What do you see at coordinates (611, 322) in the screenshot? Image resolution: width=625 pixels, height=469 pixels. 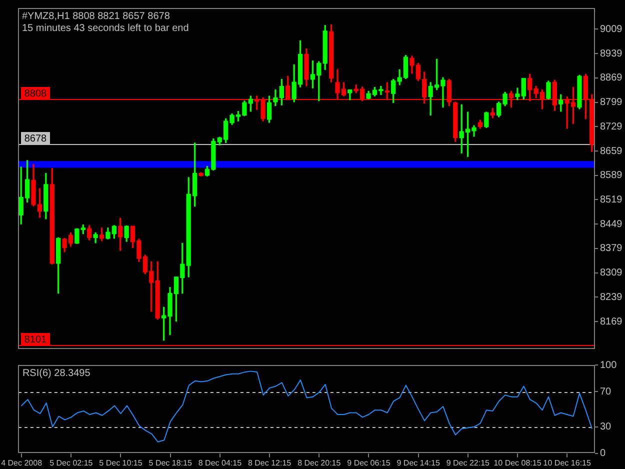 I see `y-tick-label: 8169` at bounding box center [611, 322].